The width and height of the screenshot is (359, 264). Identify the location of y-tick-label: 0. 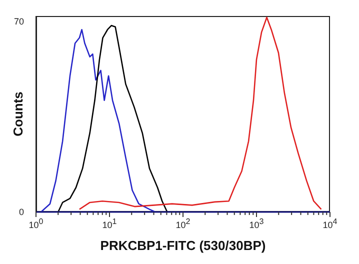
(21, 212).